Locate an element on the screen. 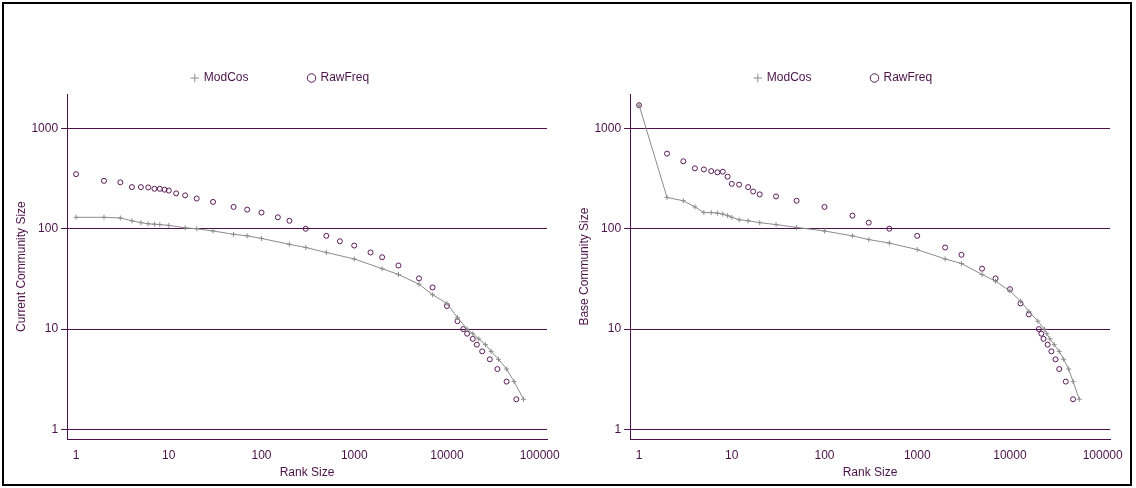 Image resolution: width=1136 pixels, height=488 pixels. y-axis-title: Base Community Size is located at coordinates (583, 266).